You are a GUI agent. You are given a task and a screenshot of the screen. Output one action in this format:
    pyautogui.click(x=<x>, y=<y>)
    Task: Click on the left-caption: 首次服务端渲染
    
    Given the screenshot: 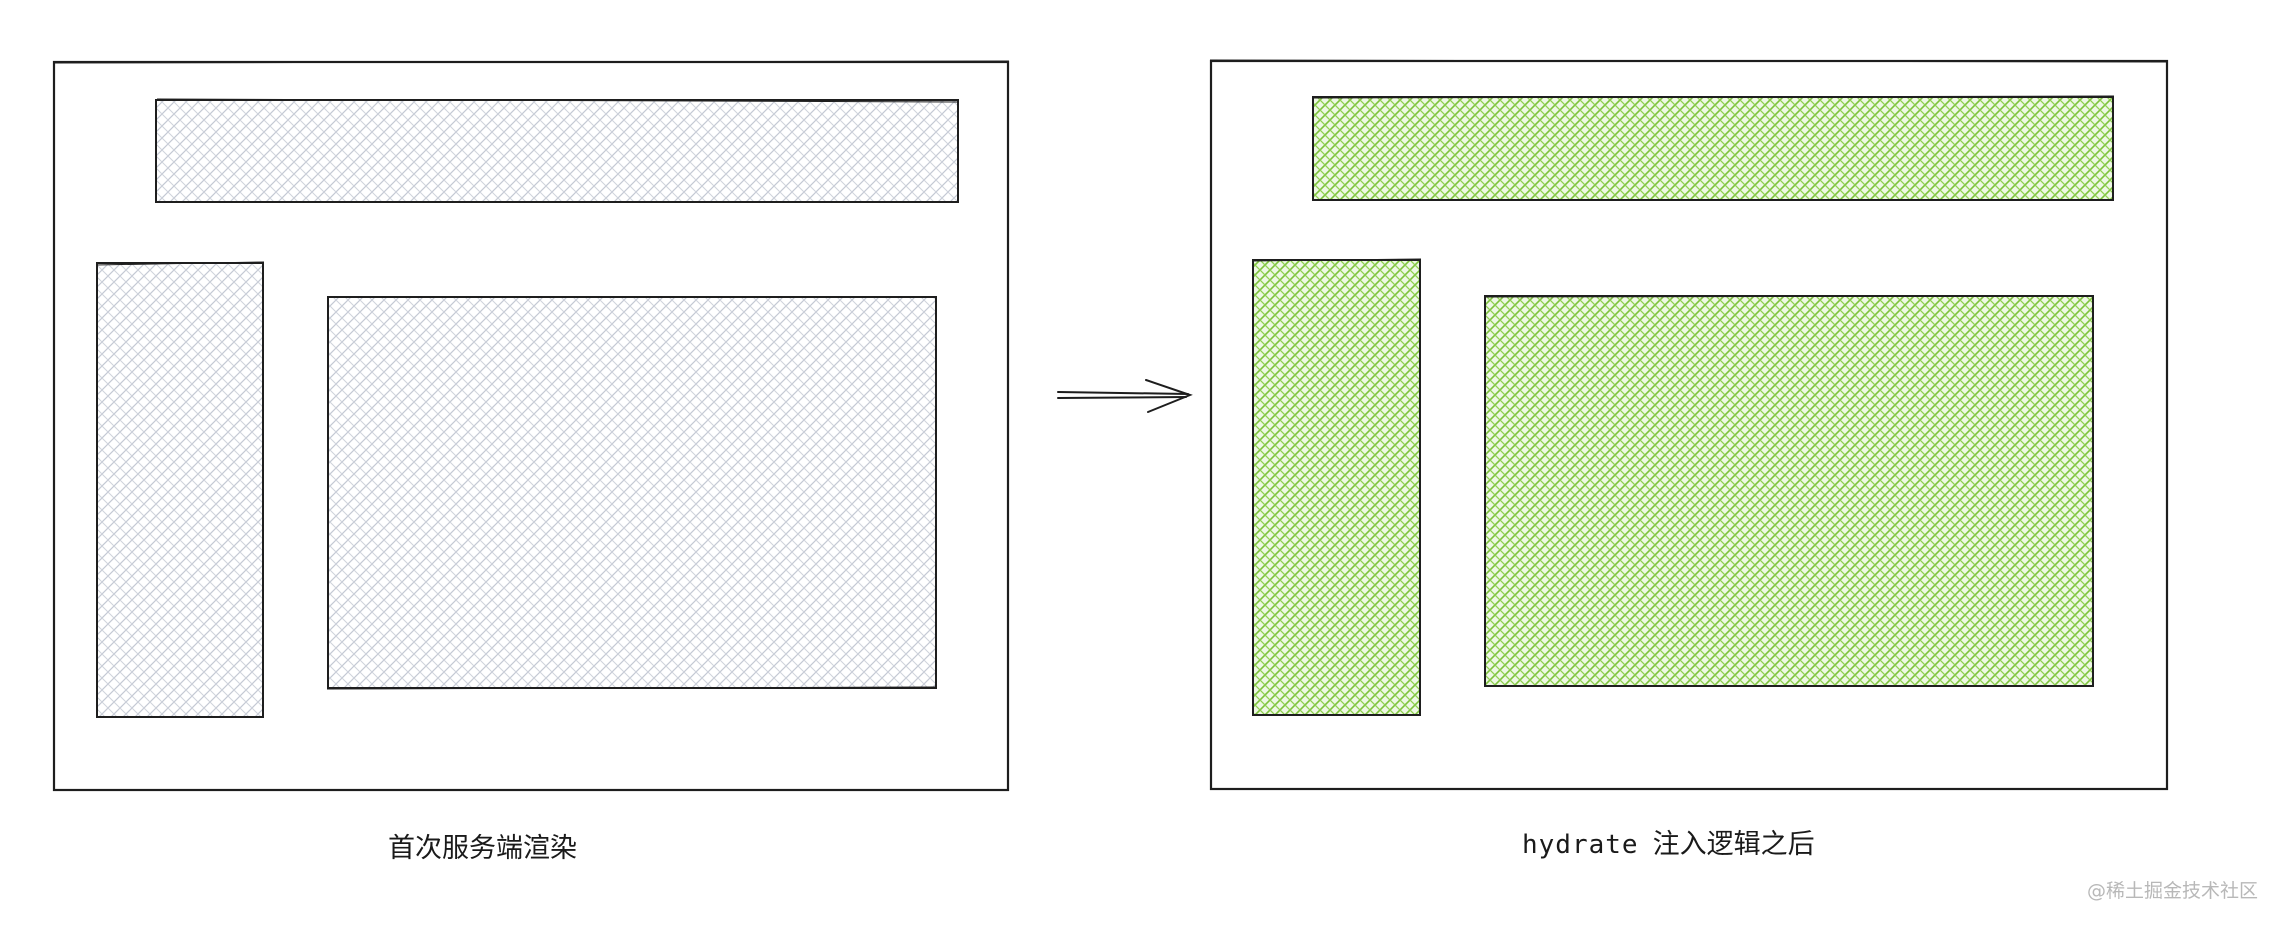 What is the action you would take?
    pyautogui.click(x=482, y=848)
    